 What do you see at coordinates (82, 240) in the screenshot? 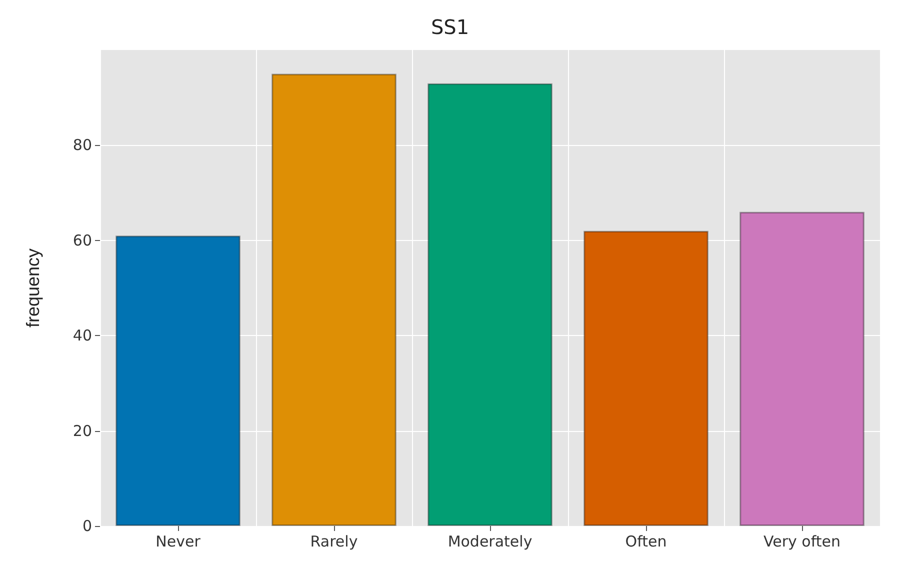
I see `y-tick-label: 60` at bounding box center [82, 240].